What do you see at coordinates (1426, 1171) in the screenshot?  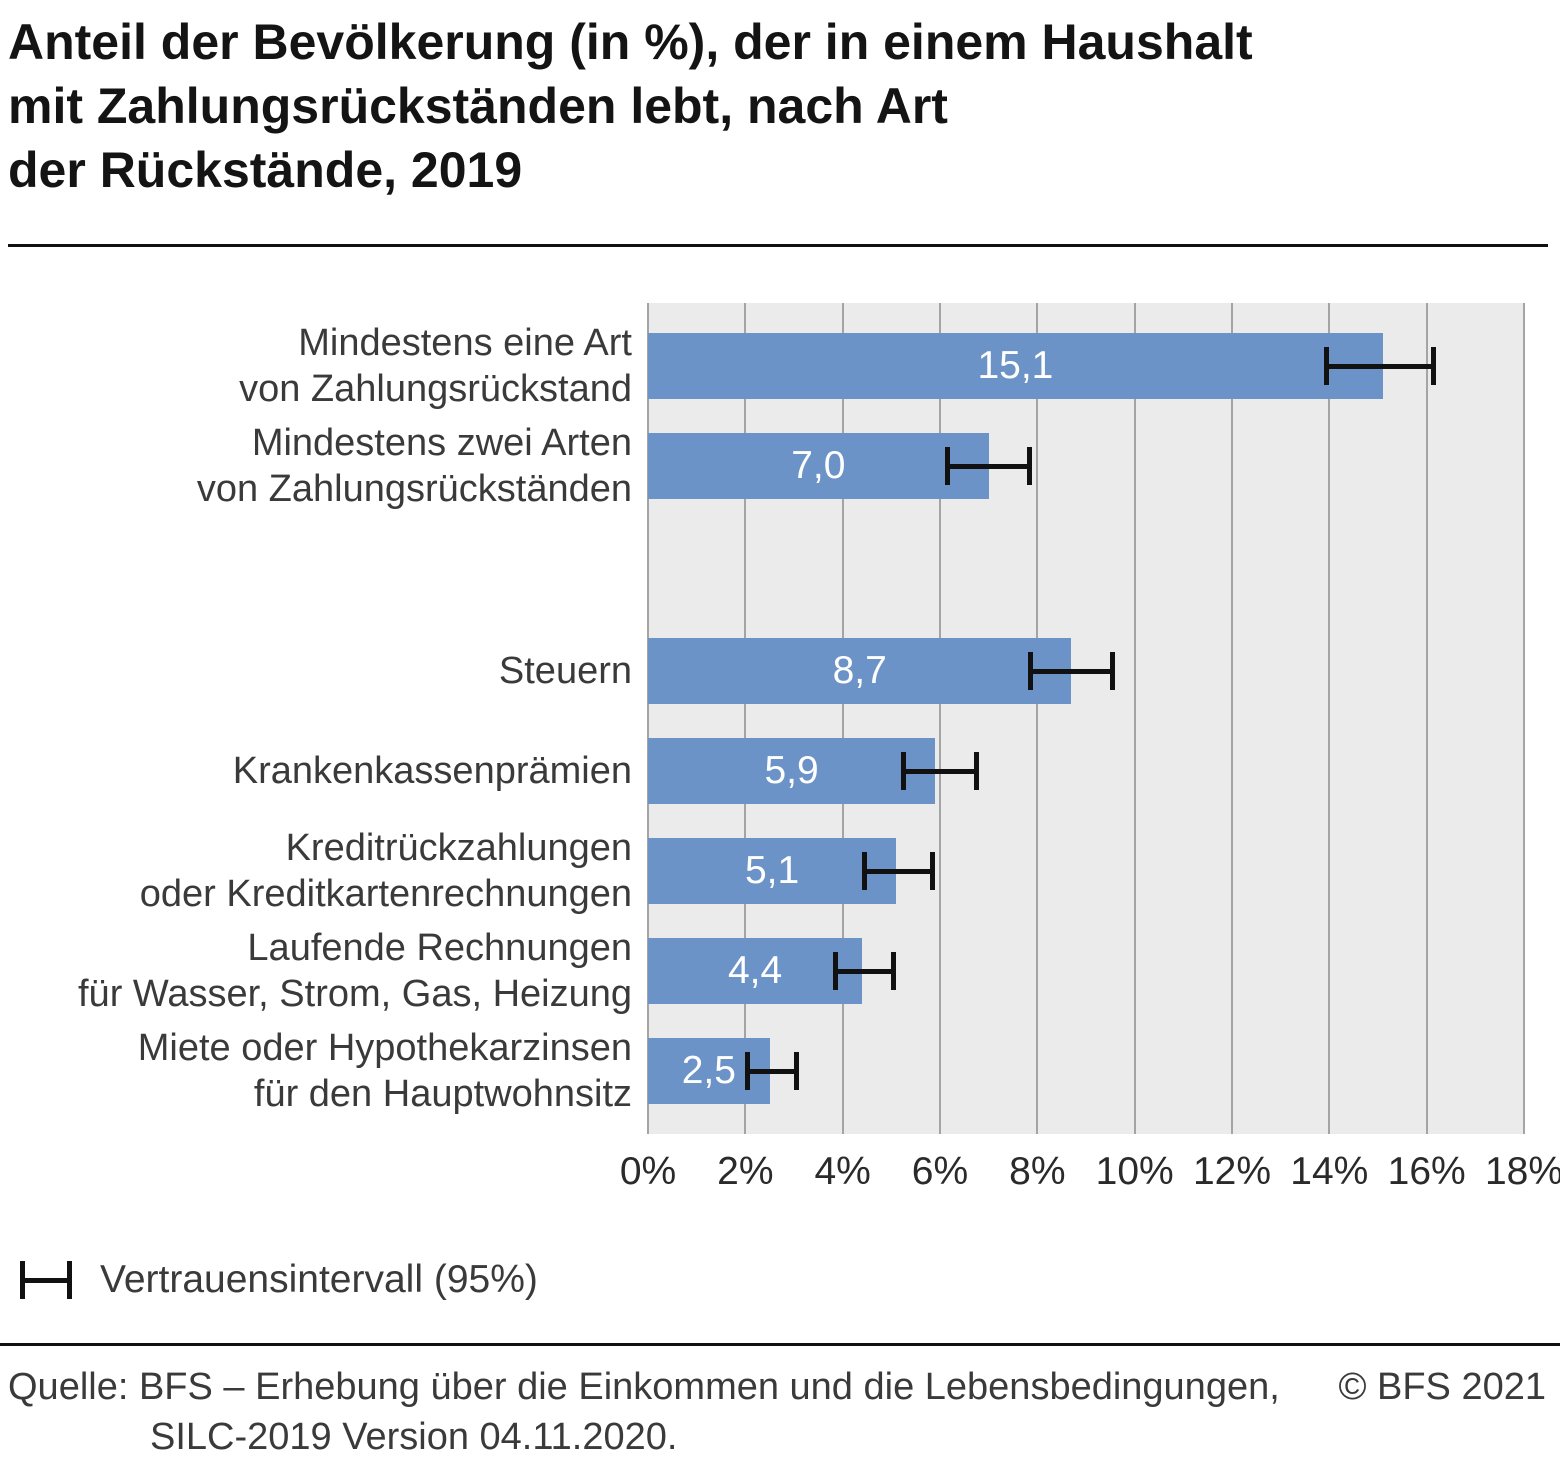 I see `x-tick-label: 16%` at bounding box center [1426, 1171].